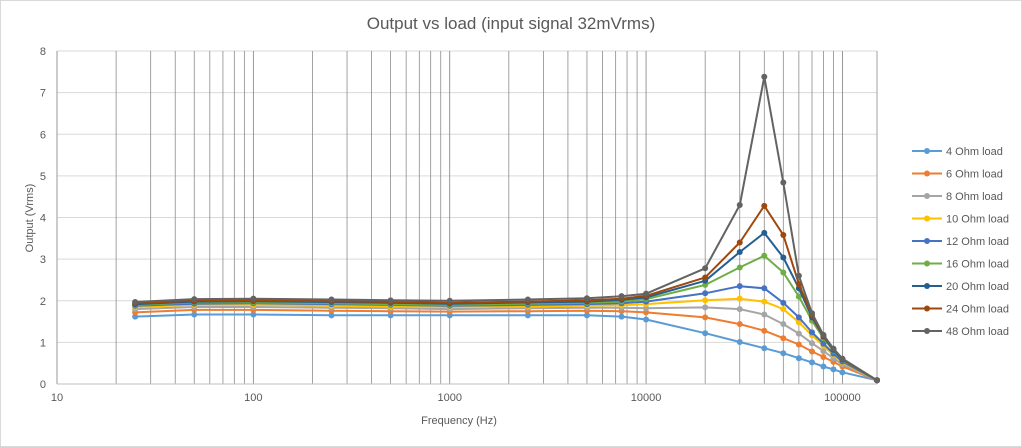 This screenshot has height=447, width=1022. What do you see at coordinates (977, 220) in the screenshot?
I see `legend-label: 10 Ohm load` at bounding box center [977, 220].